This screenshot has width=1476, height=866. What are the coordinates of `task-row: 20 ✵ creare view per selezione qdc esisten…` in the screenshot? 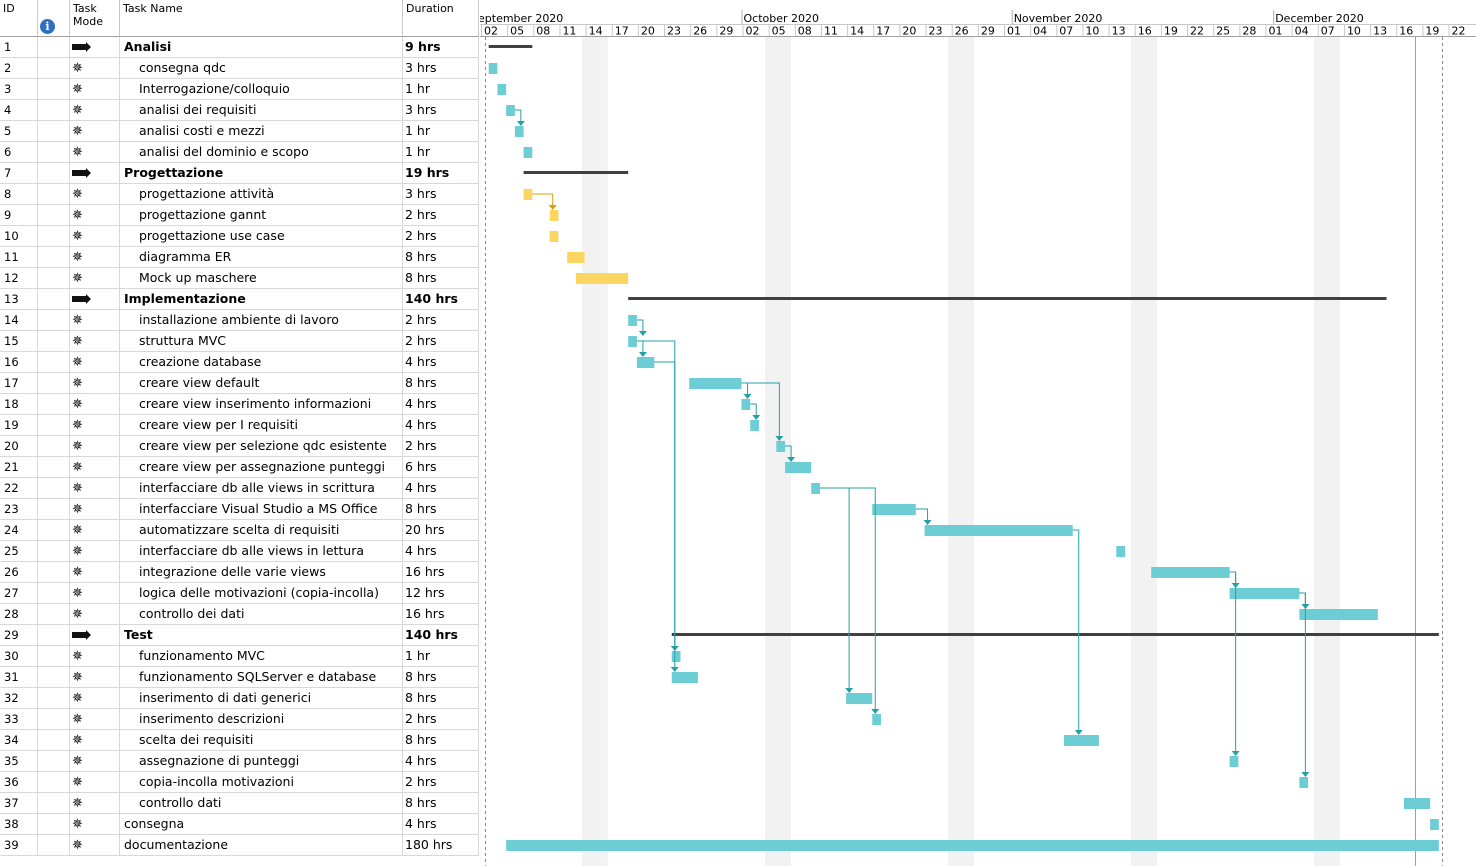 It's located at (239, 446).